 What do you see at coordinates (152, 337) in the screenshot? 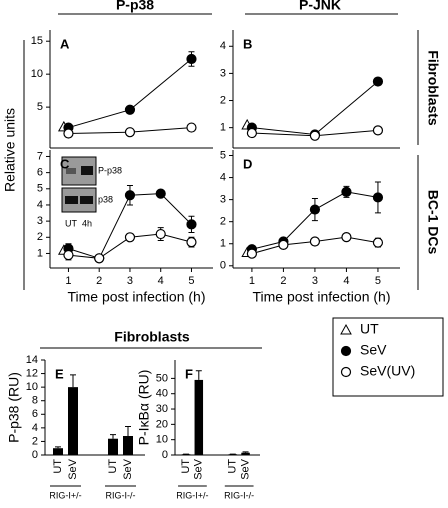
I see `section-title: Fibroblasts` at bounding box center [152, 337].